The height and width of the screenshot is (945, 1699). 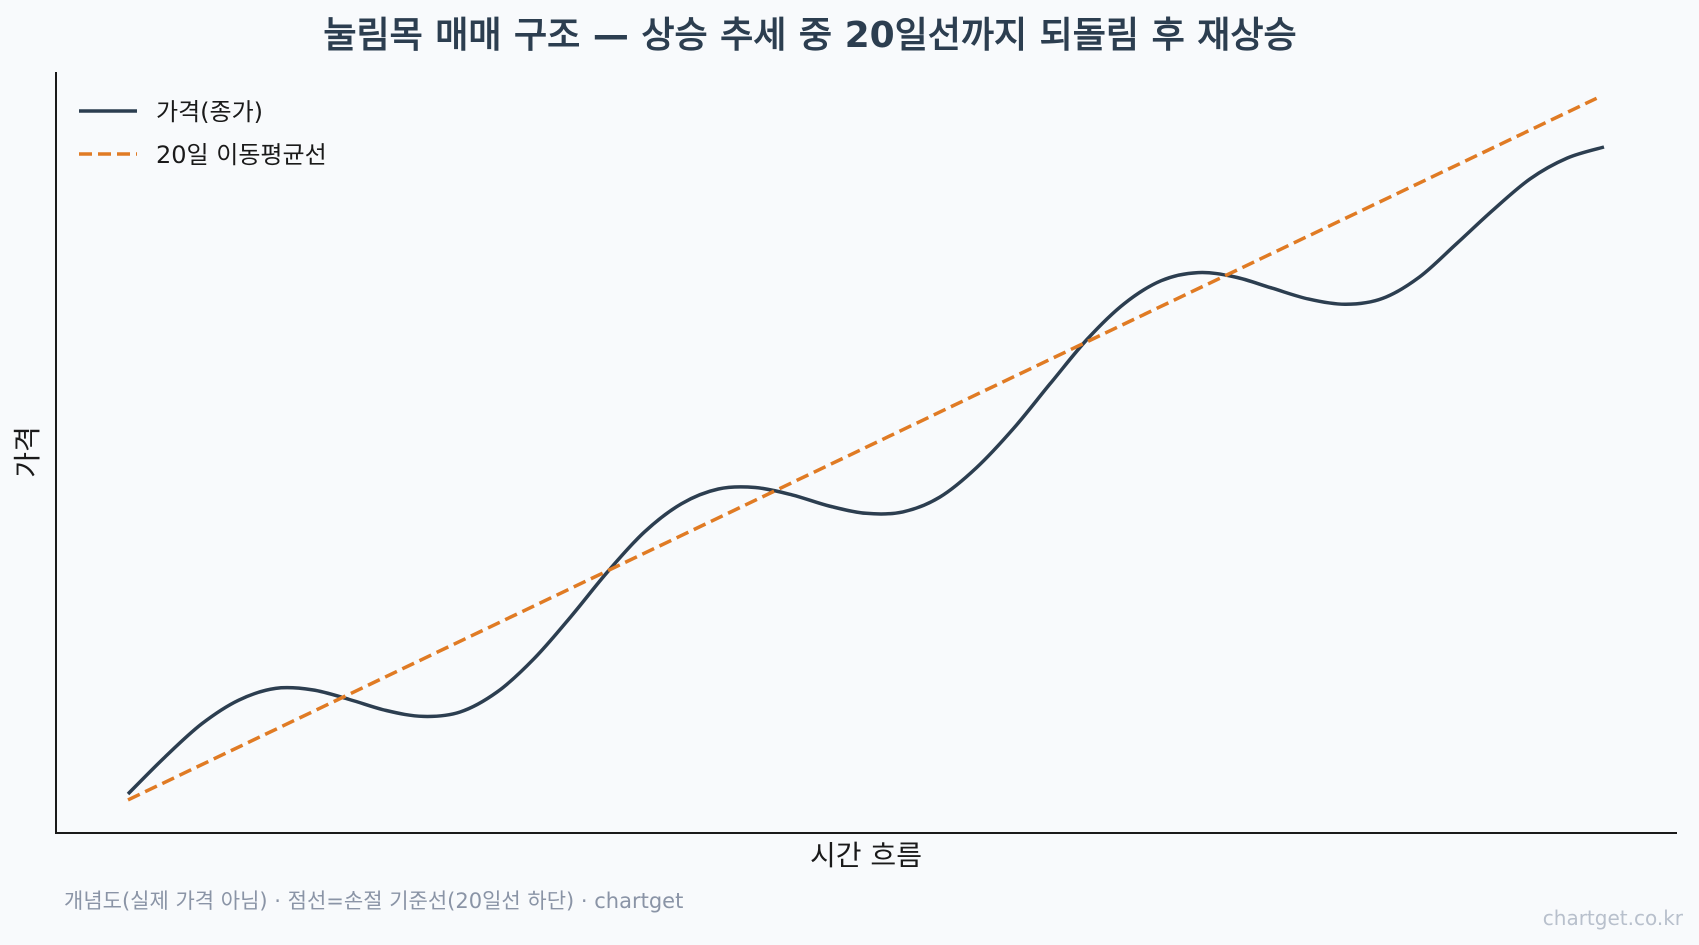 I want to click on watermark: chartget.co.kr, so click(x=1613, y=918).